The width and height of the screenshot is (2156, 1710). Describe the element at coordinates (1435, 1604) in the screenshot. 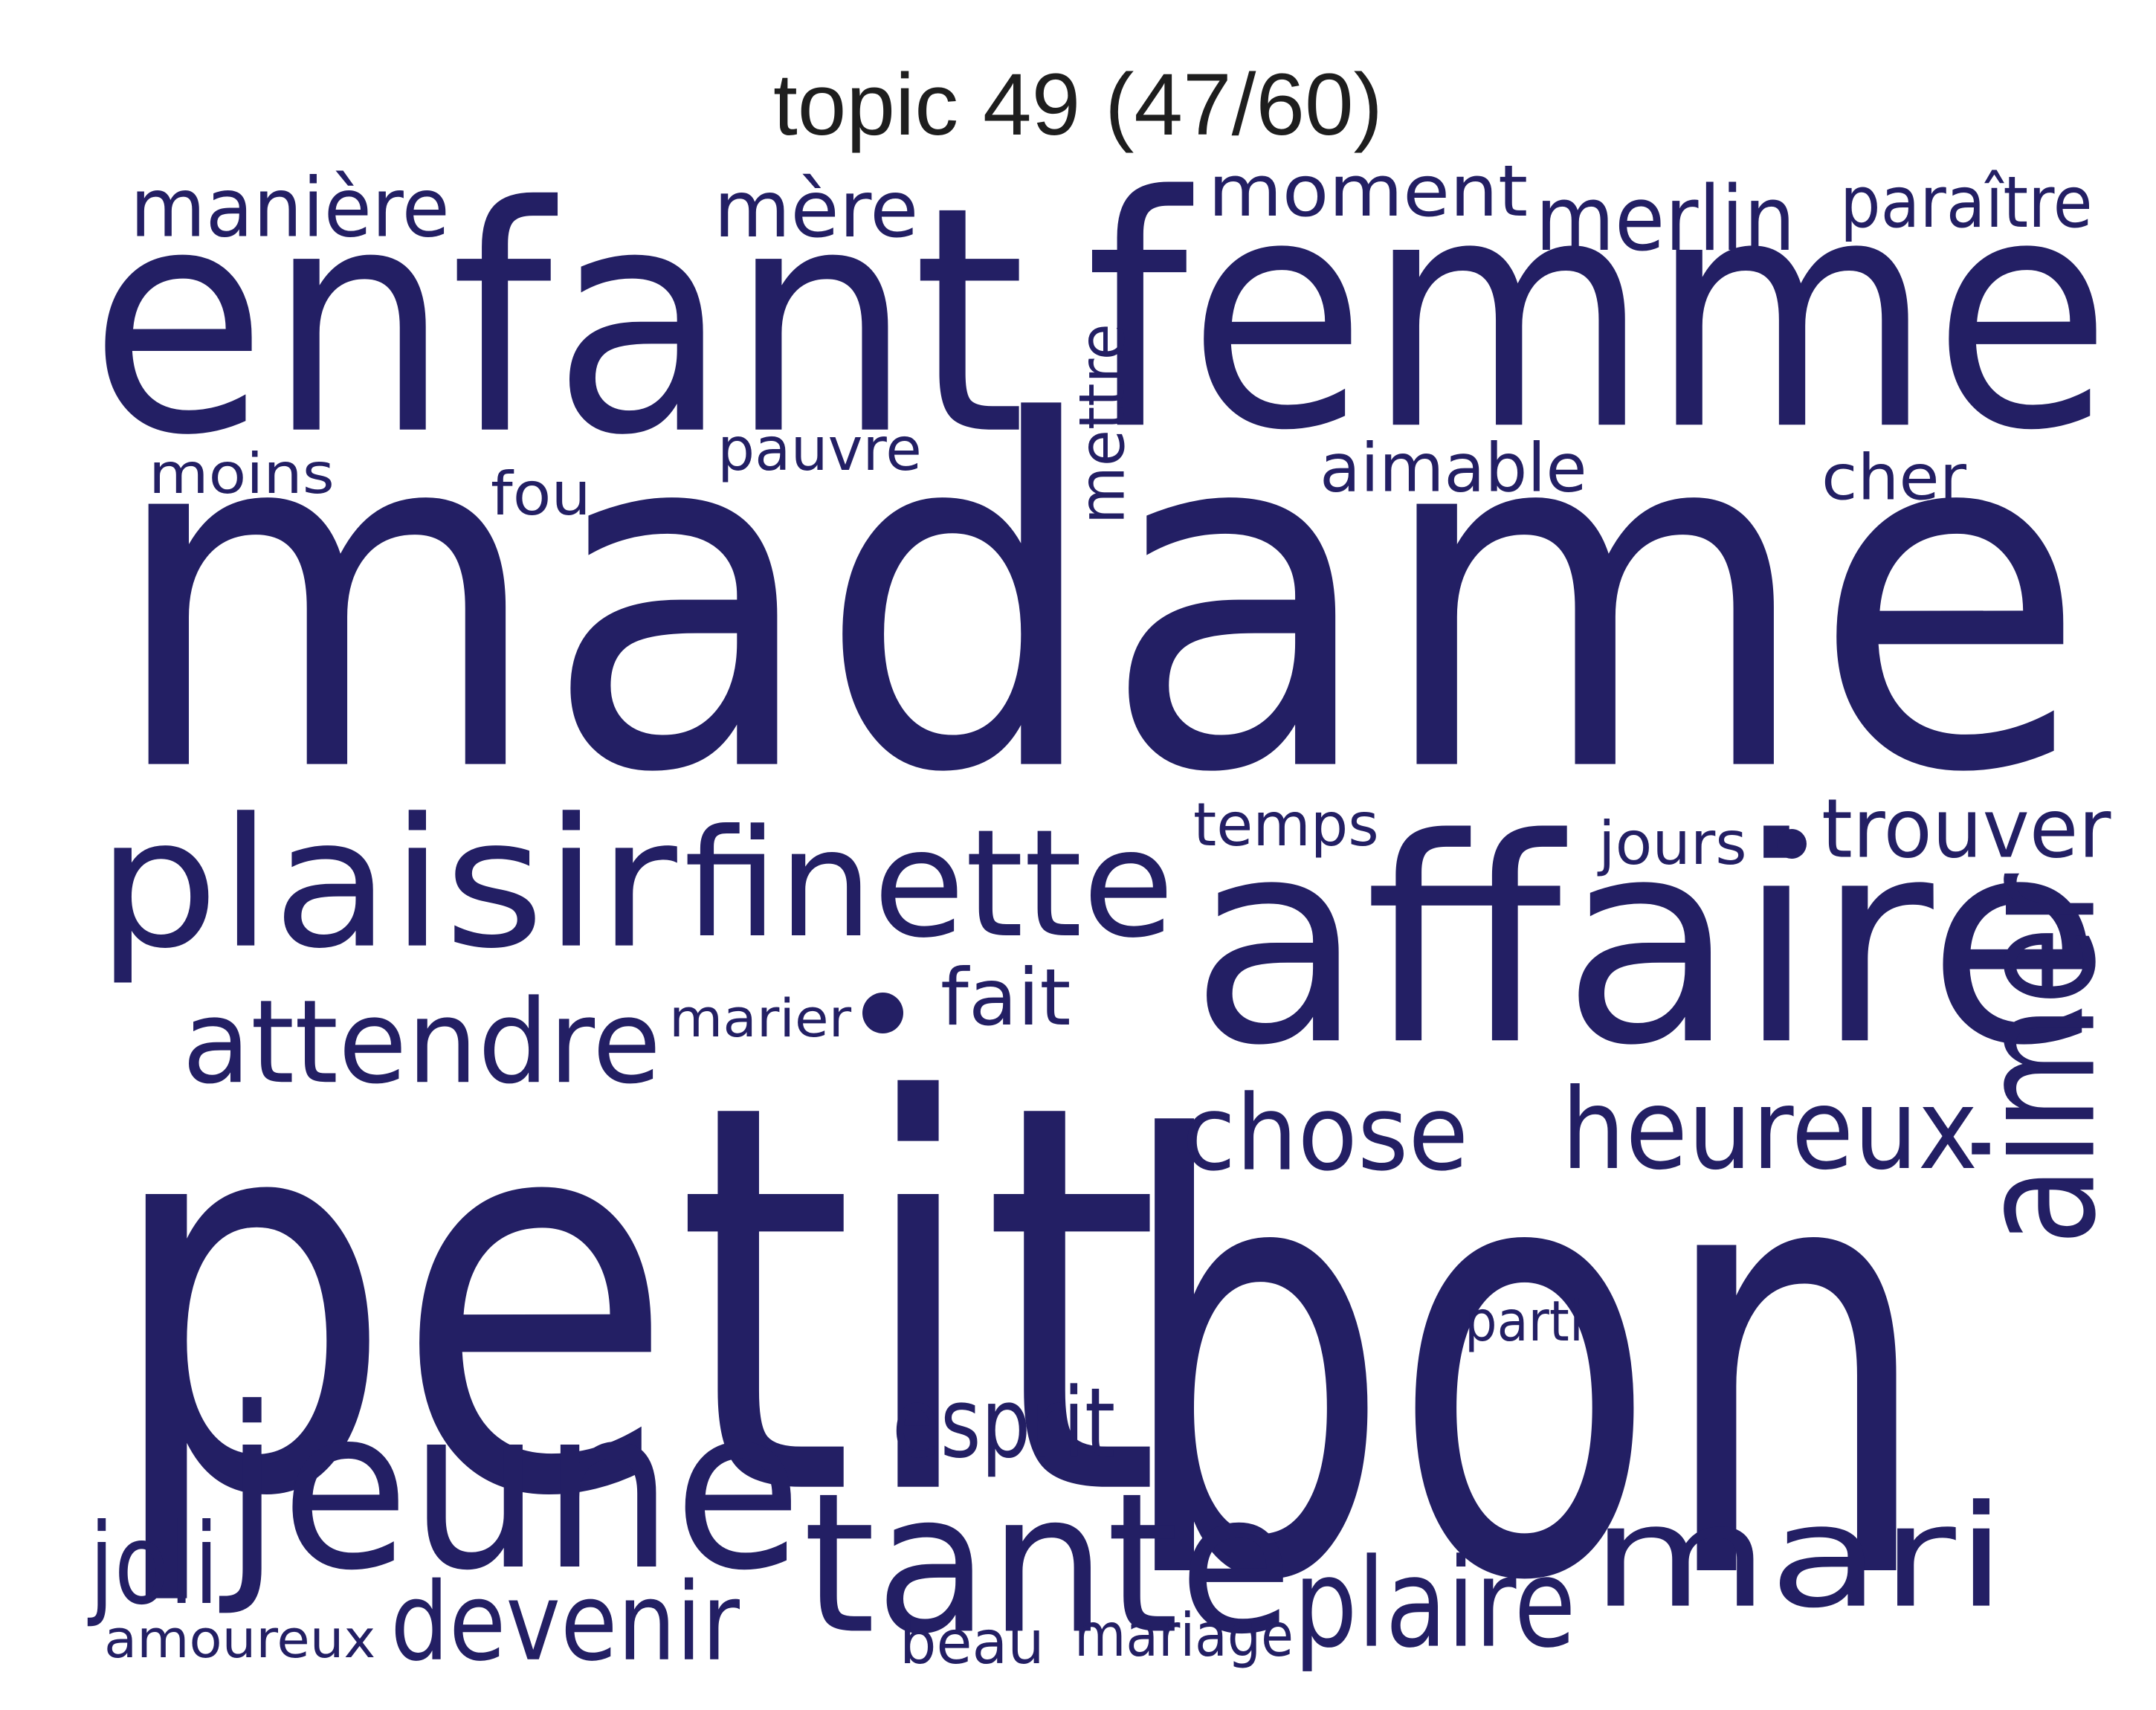

I see `word-plaire: plaire` at that location.